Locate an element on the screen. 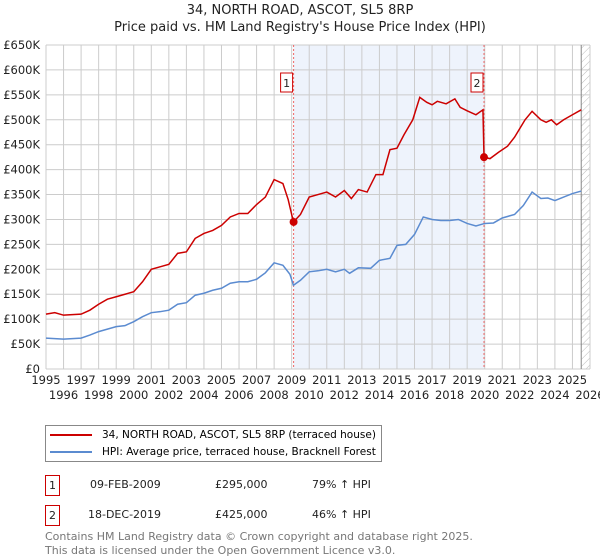 Image resolution: width=600 pixels, height=560 pixels. x-tick-label: 2014 is located at coordinates (379, 395).